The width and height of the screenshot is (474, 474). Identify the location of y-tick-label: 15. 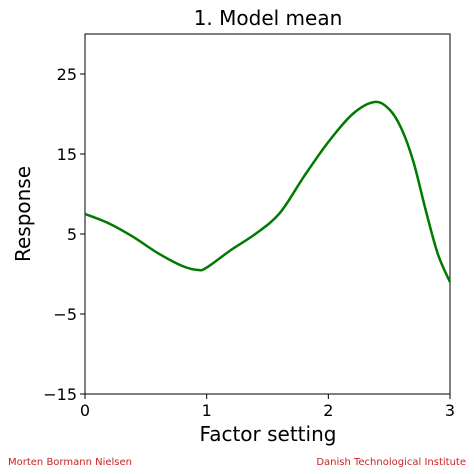
(67, 154).